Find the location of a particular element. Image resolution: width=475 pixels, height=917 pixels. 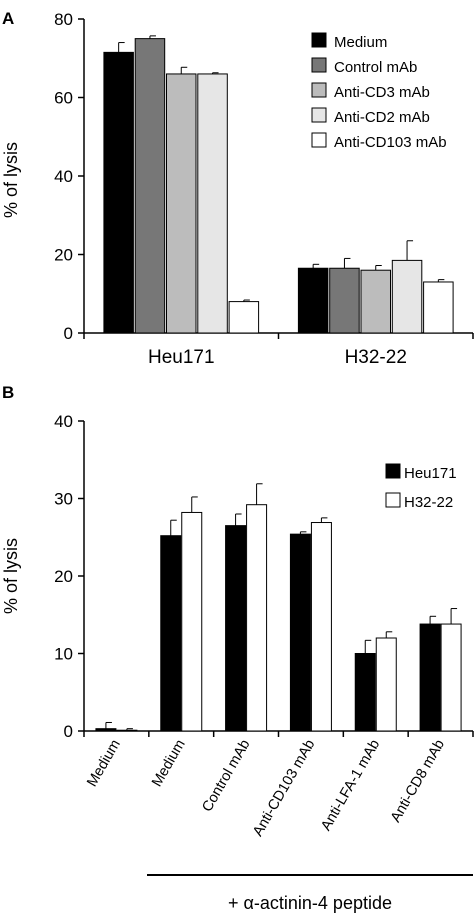

bar-heu171-control-mab is located at coordinates (236, 628).